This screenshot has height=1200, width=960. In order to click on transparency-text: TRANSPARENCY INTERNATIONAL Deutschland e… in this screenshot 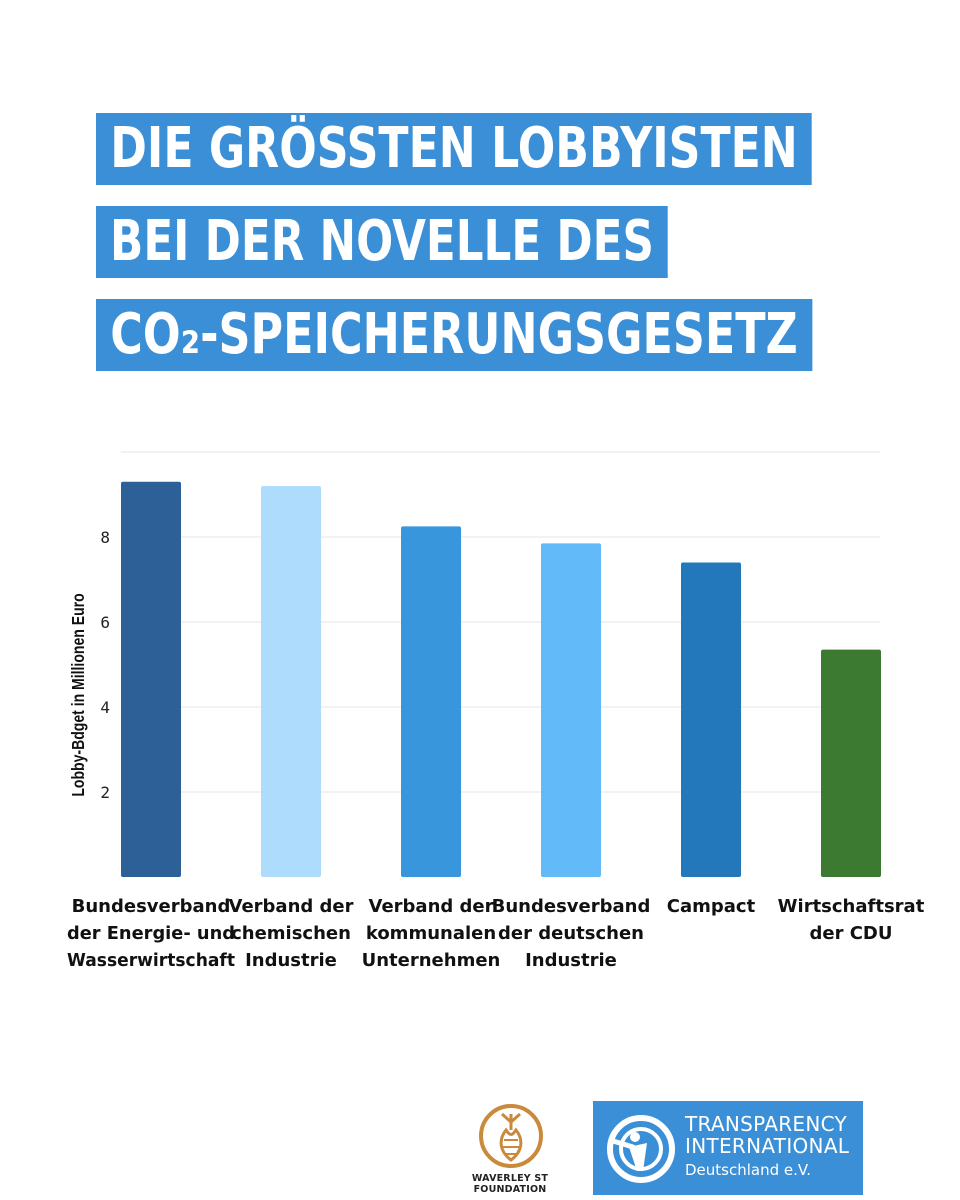, I will do `click(767, 1147)`.